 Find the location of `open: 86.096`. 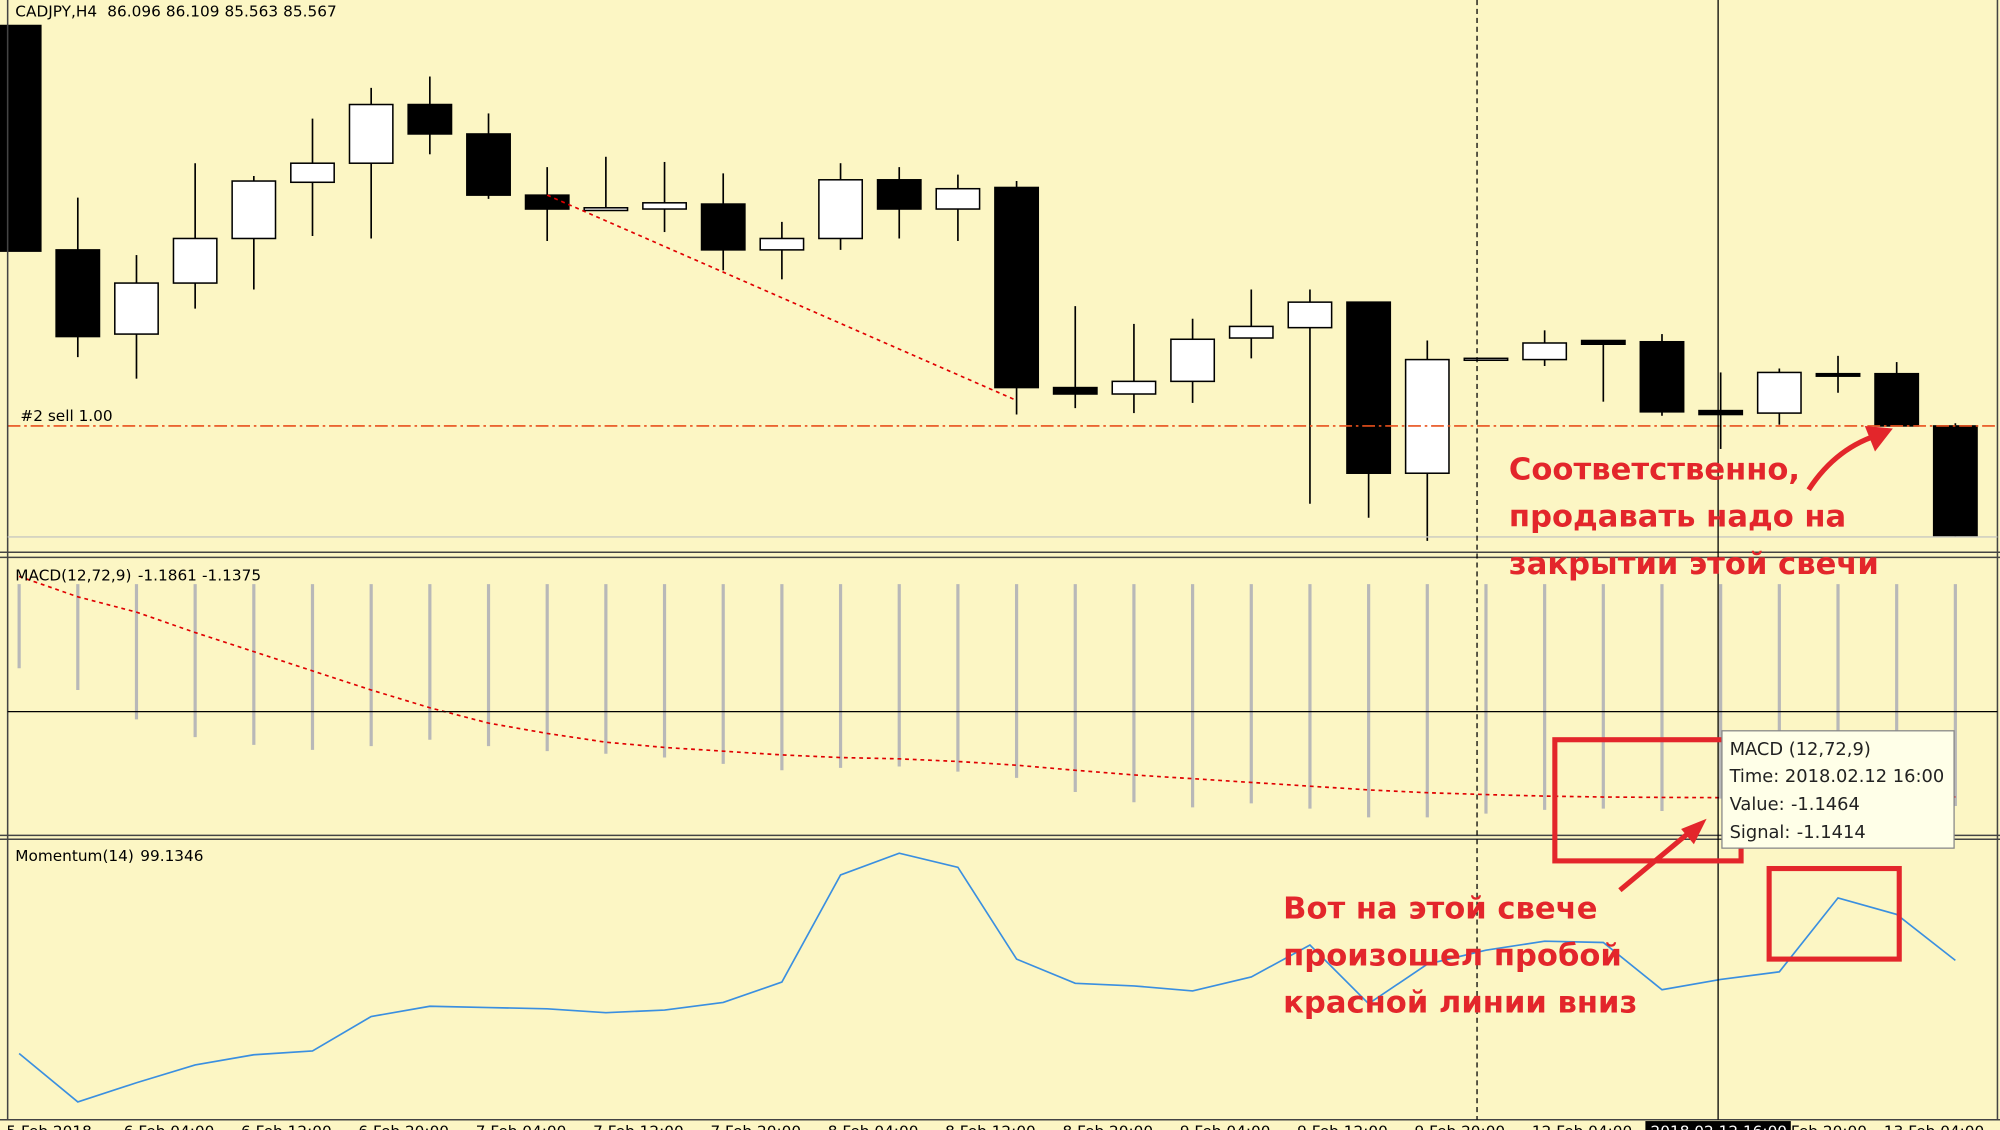

open: 86.096 is located at coordinates (134, 12).